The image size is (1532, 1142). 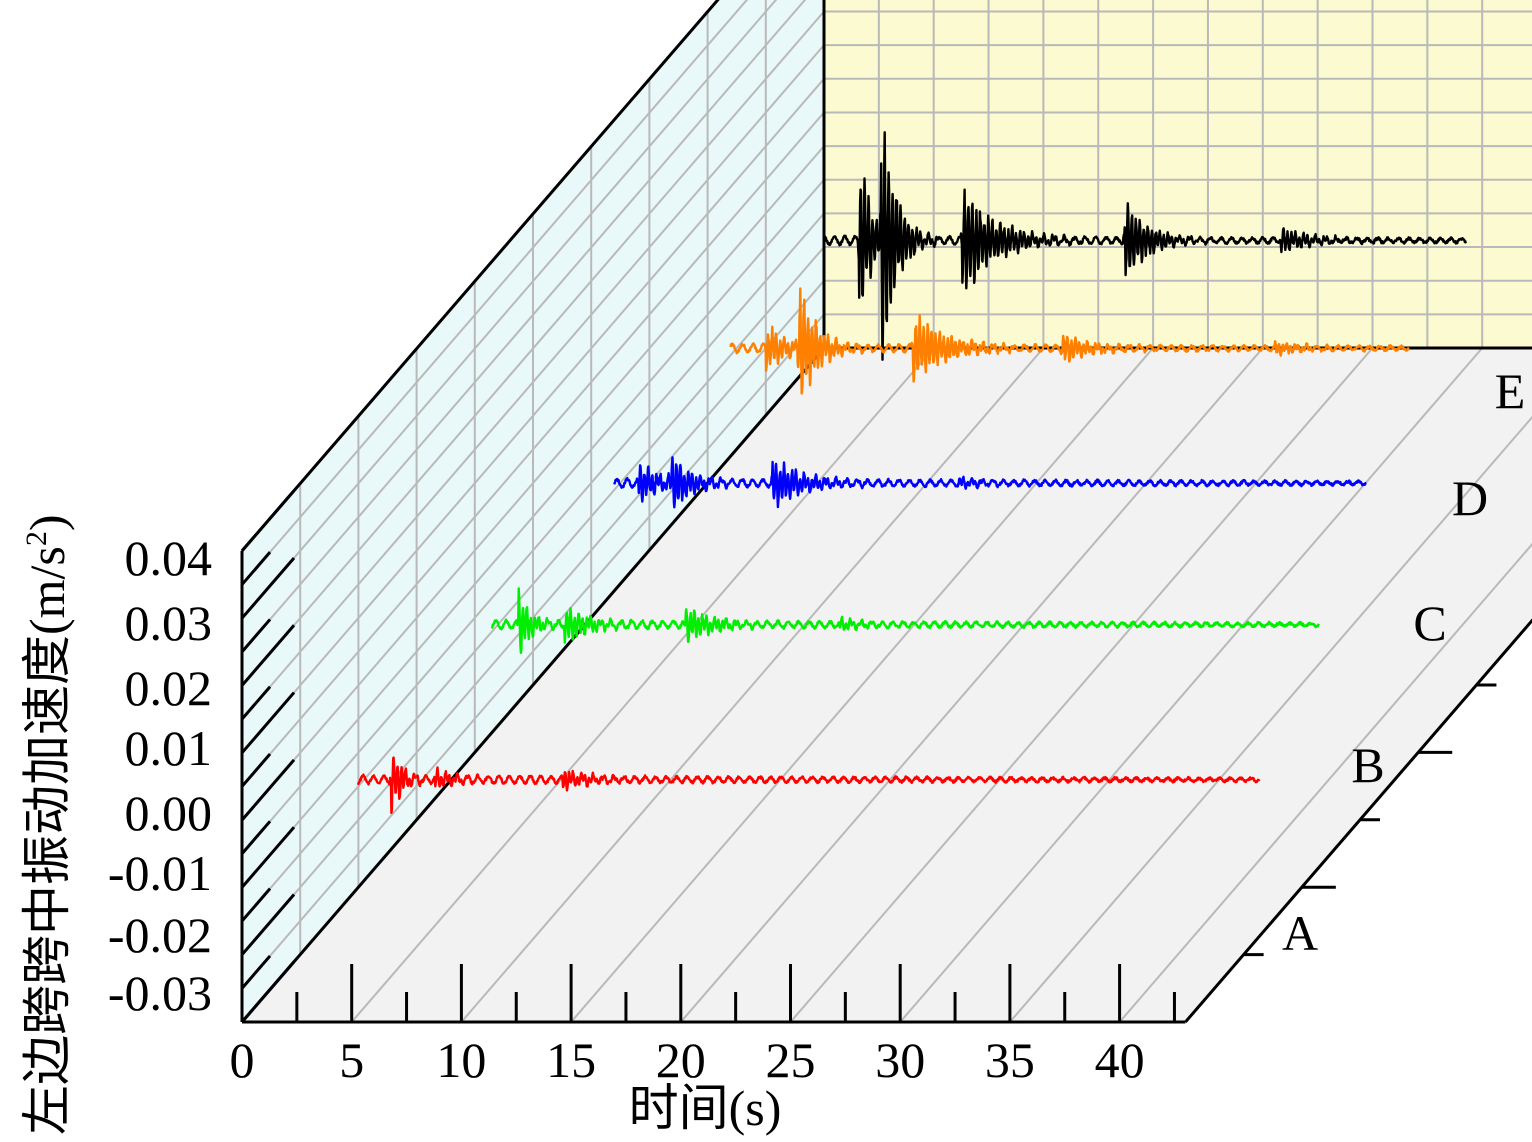 What do you see at coordinates (681, 1060) in the screenshot?
I see `x-tick-label: 20` at bounding box center [681, 1060].